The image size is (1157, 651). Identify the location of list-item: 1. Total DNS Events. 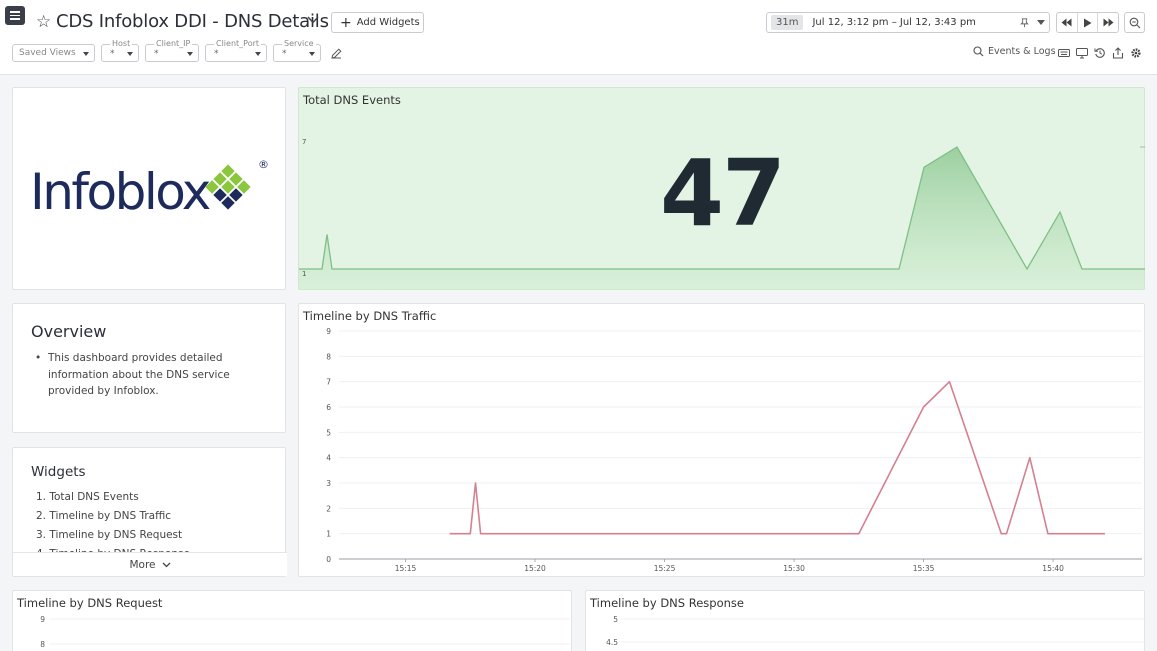
(87, 497).